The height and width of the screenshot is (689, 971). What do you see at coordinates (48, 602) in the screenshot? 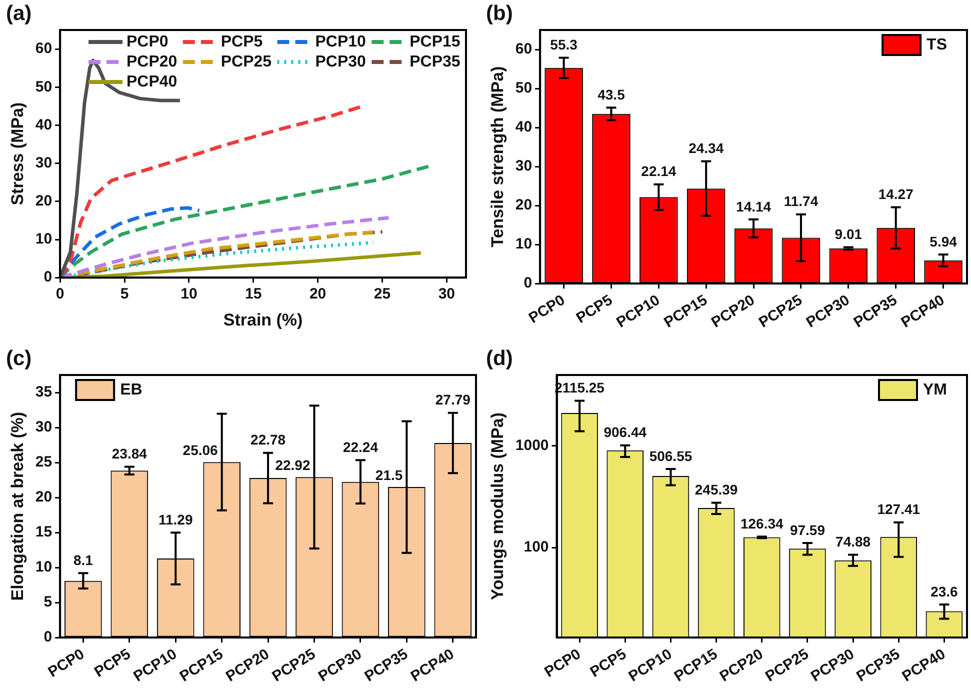
I see `y-tick-label: 5` at bounding box center [48, 602].